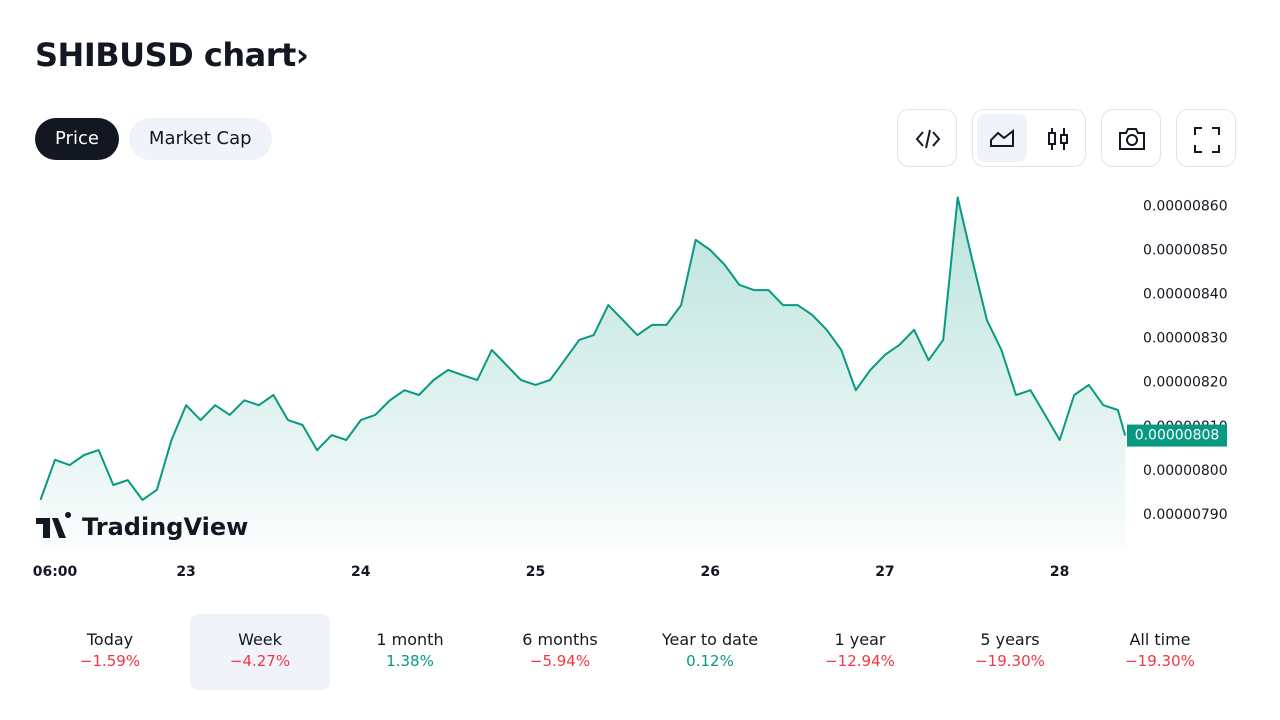 The width and height of the screenshot is (1280, 720). I want to click on period: 1 year −12.94%, so click(860, 652).